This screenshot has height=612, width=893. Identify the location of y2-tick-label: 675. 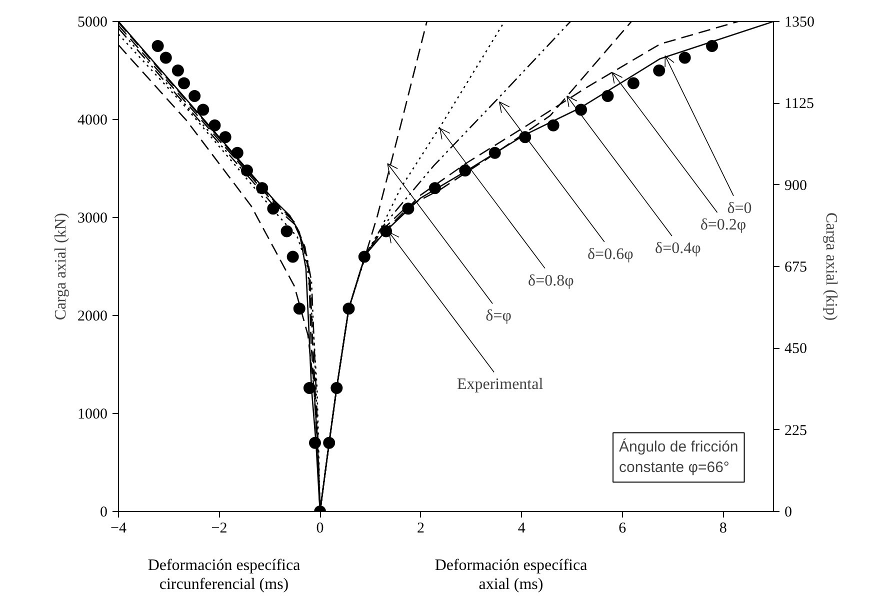
(795, 268).